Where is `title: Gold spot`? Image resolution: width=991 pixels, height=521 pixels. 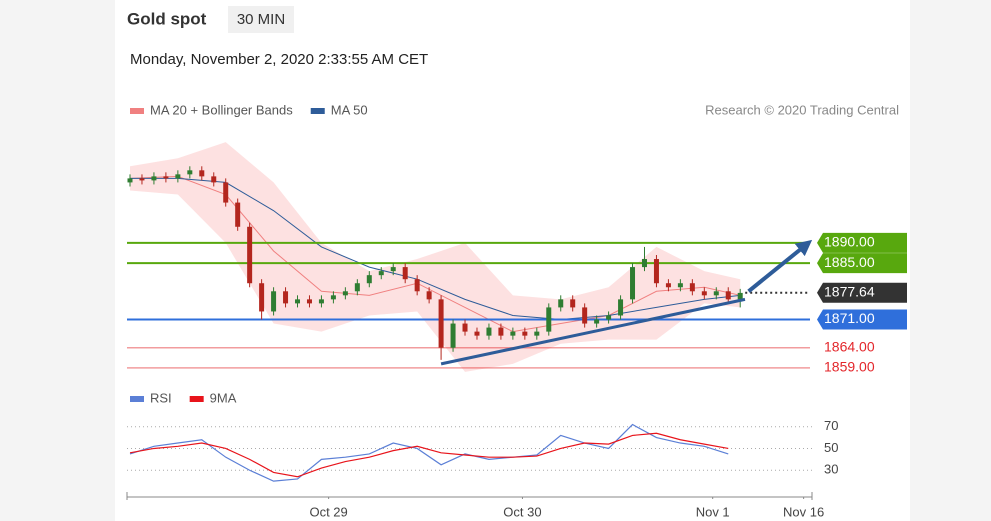 title: Gold spot is located at coordinates (167, 18).